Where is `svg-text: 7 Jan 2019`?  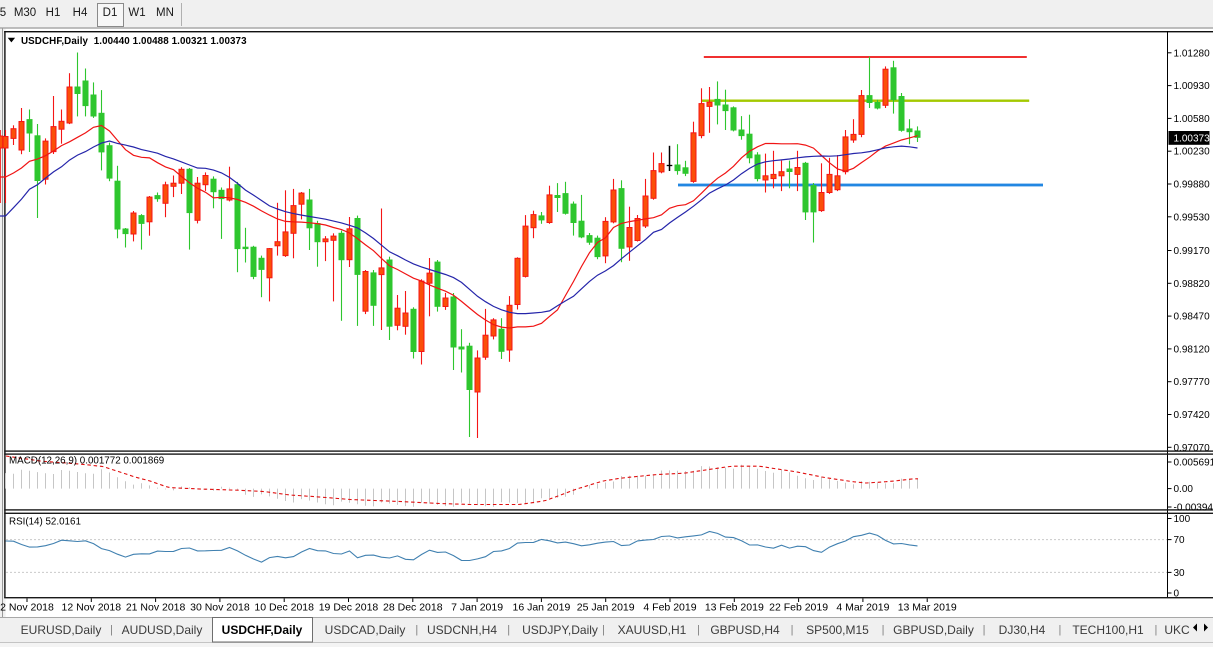
svg-text: 7 Jan 2019 is located at coordinates (477, 608).